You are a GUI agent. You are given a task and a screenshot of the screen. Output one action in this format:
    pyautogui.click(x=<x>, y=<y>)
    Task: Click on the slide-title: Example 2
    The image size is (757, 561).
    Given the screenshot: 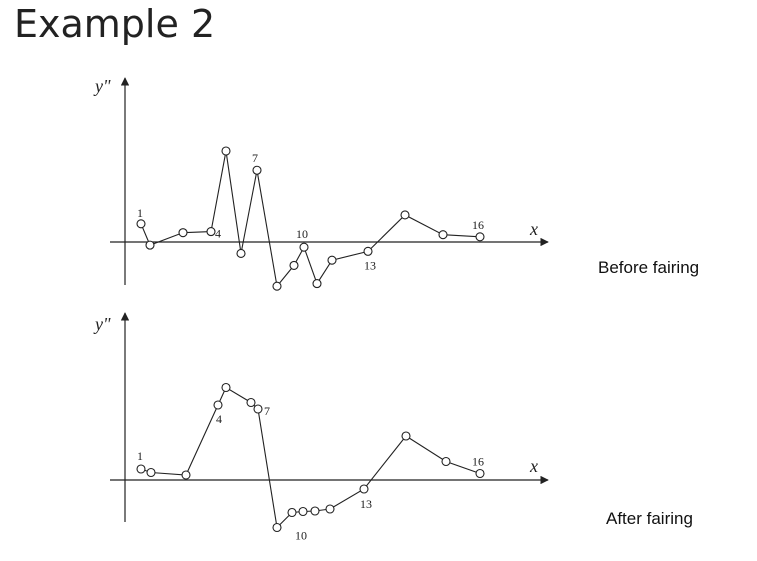 What is the action you would take?
    pyautogui.click(x=115, y=24)
    